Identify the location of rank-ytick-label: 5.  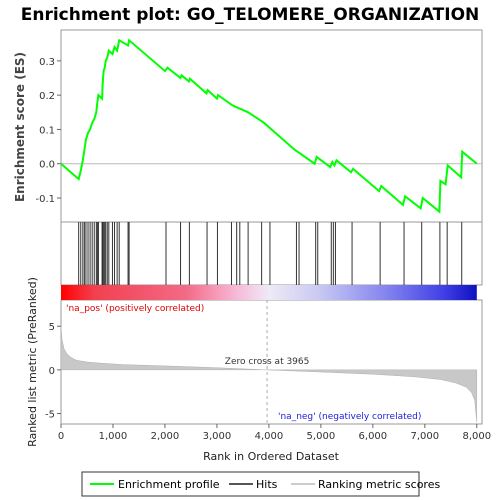
(52, 327).